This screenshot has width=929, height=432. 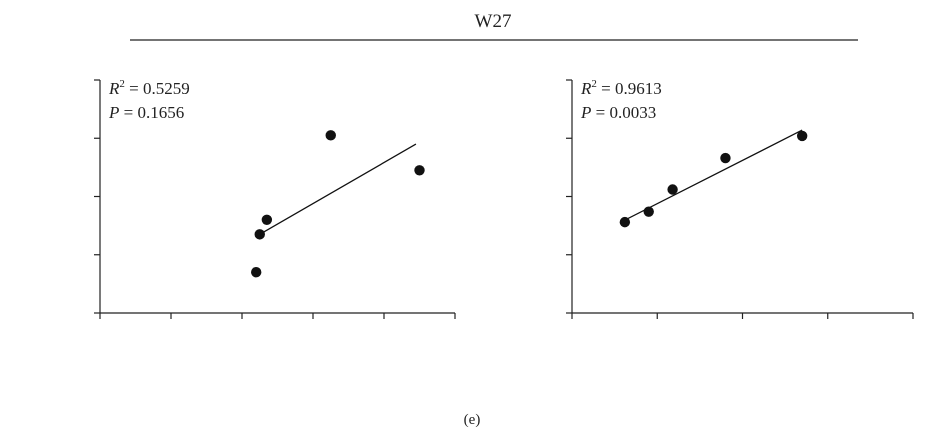 I want to click on p-value-annotation: P = 0.1656, so click(x=146, y=112).